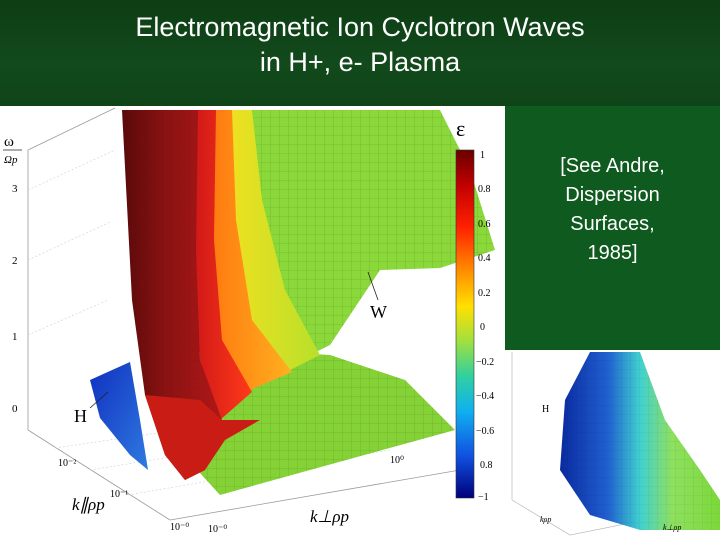  What do you see at coordinates (9, 142) in the screenshot?
I see `yaxis-label-omega: ω` at bounding box center [9, 142].